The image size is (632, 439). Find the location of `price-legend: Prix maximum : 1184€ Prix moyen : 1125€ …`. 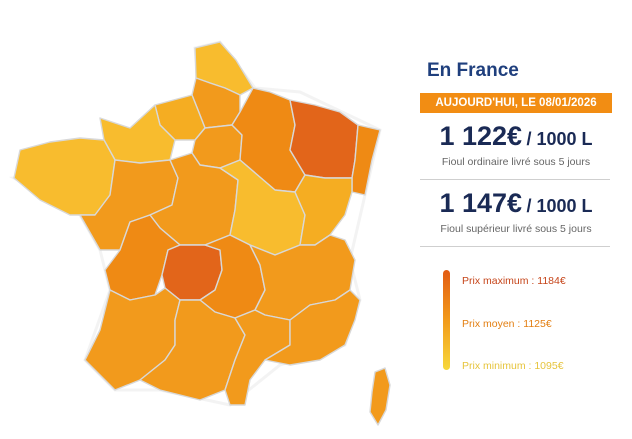

price-legend: Prix maximum : 1184€ Prix moyen : 1125€ … is located at coordinates (537, 322).